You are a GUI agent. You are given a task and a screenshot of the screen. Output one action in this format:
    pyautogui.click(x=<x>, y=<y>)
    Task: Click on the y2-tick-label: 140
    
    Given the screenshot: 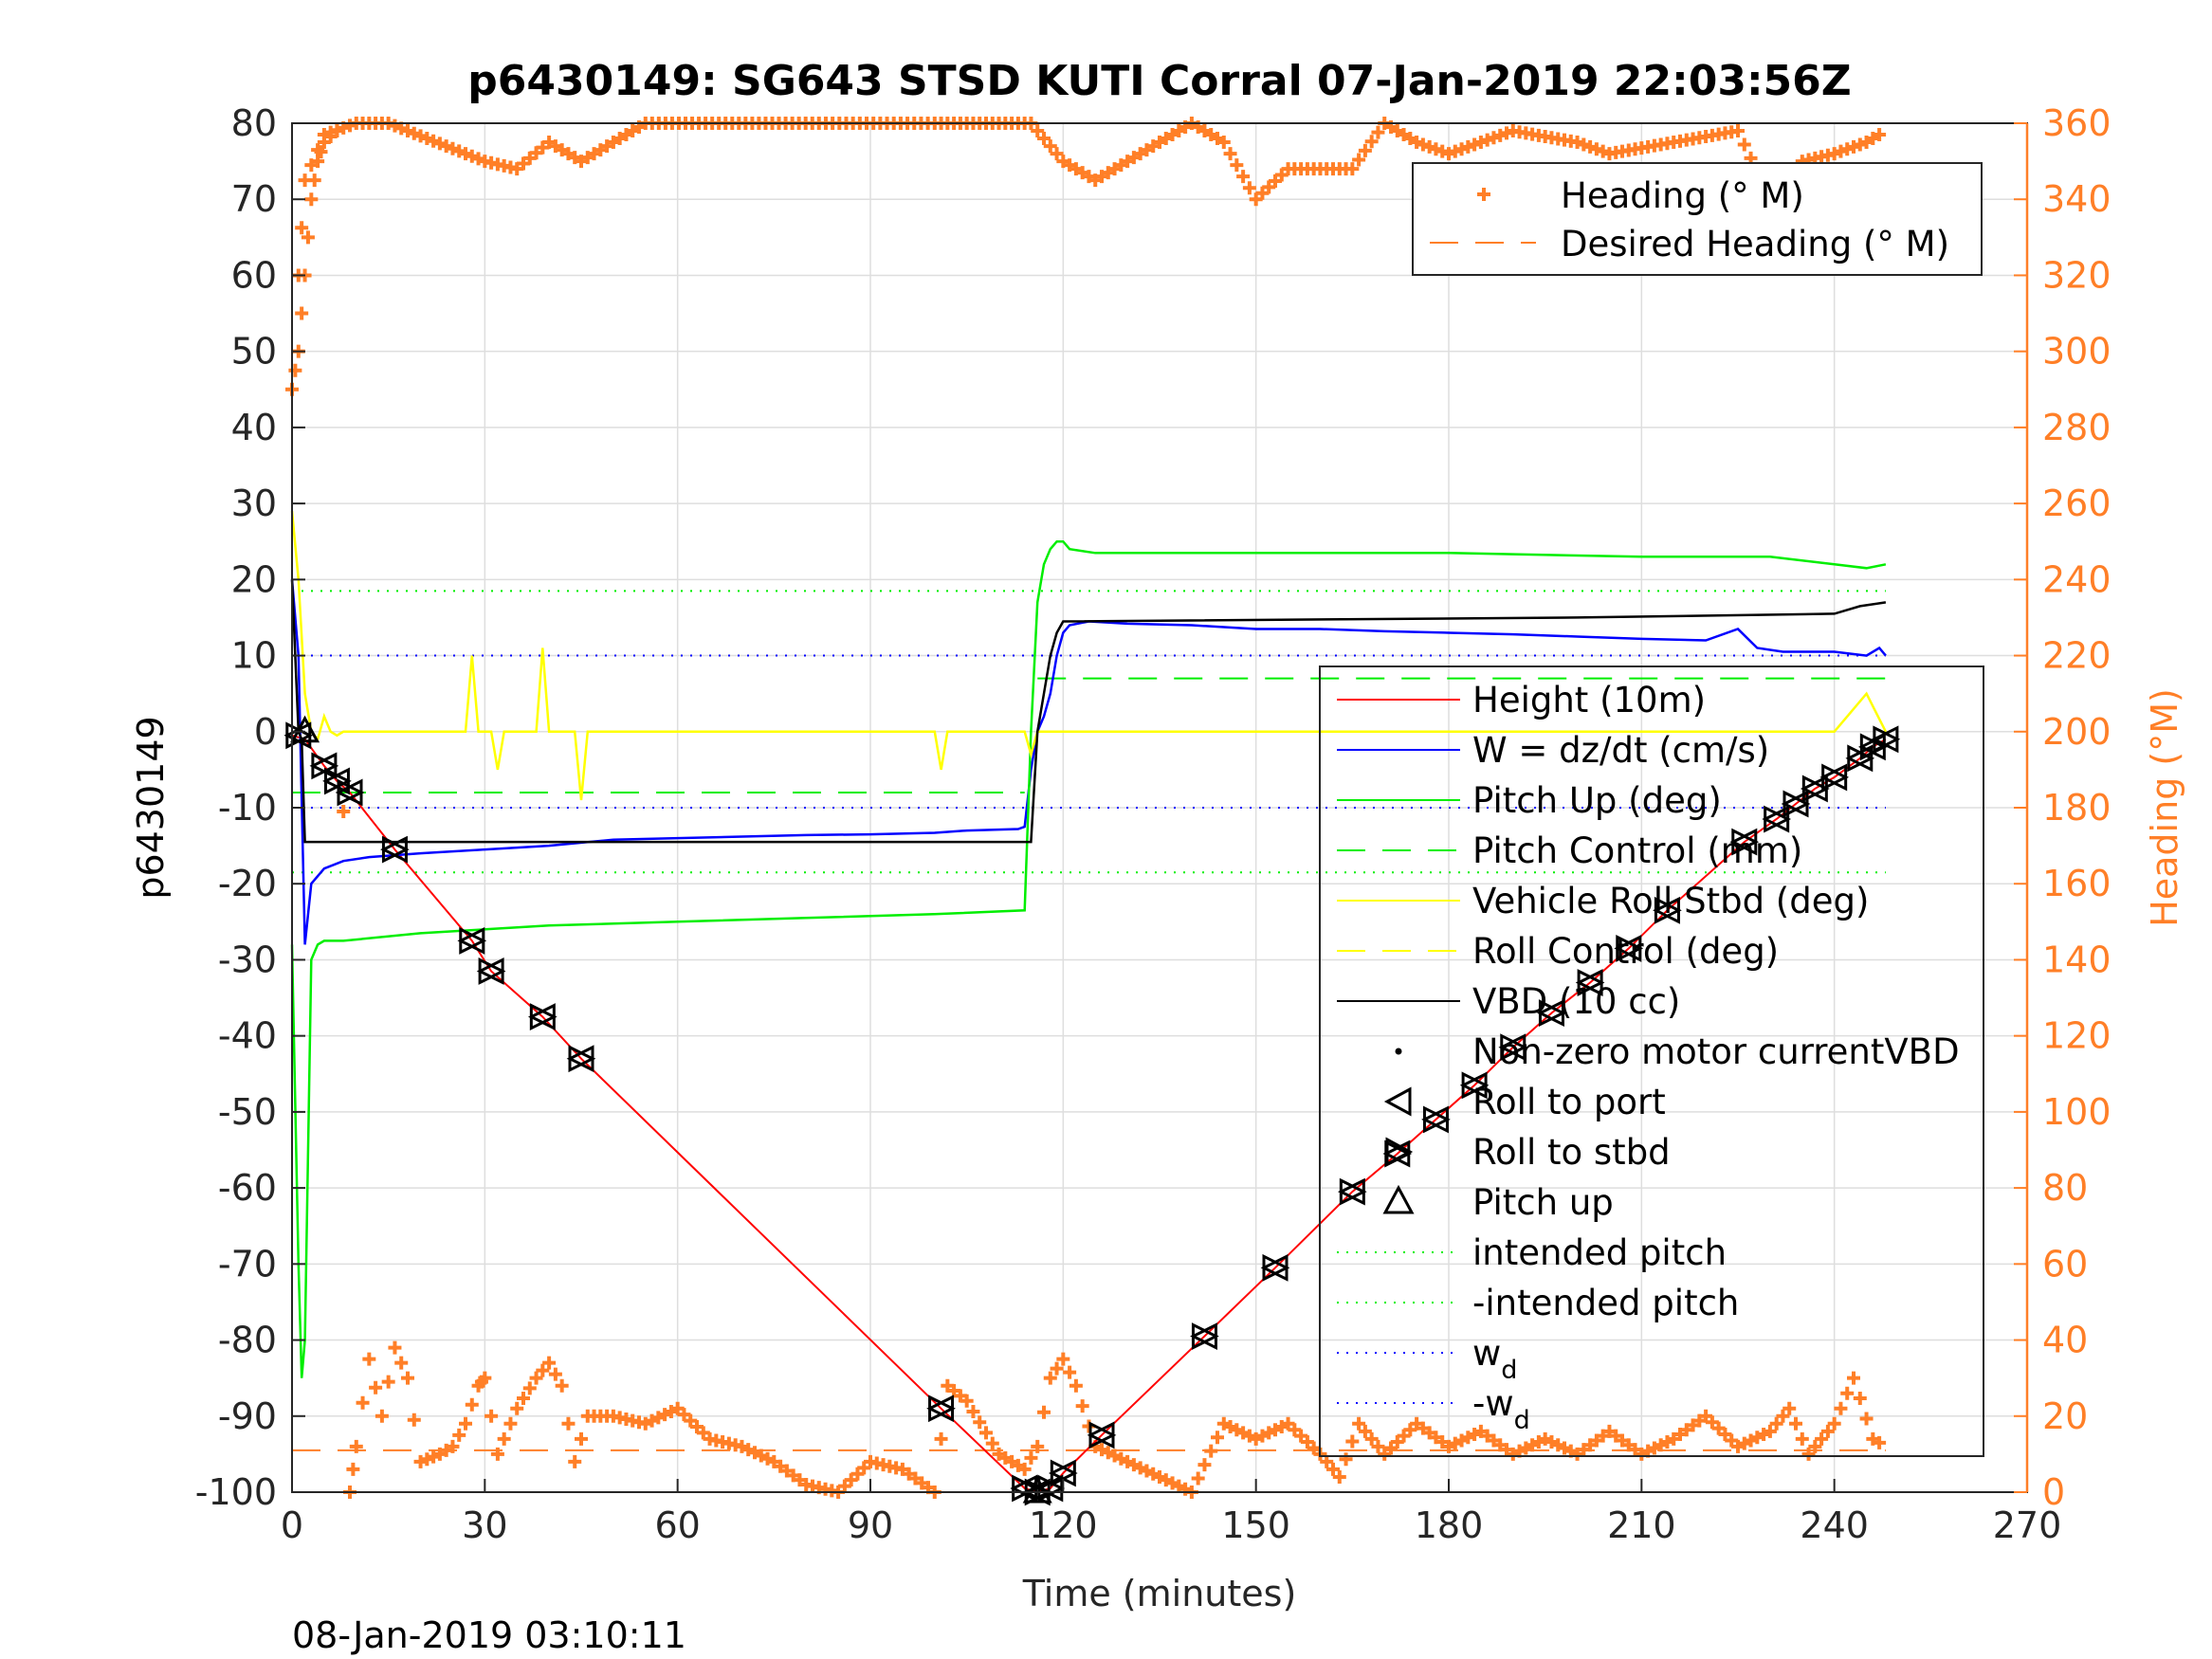 What is the action you would take?
    pyautogui.click(x=2076, y=959)
    